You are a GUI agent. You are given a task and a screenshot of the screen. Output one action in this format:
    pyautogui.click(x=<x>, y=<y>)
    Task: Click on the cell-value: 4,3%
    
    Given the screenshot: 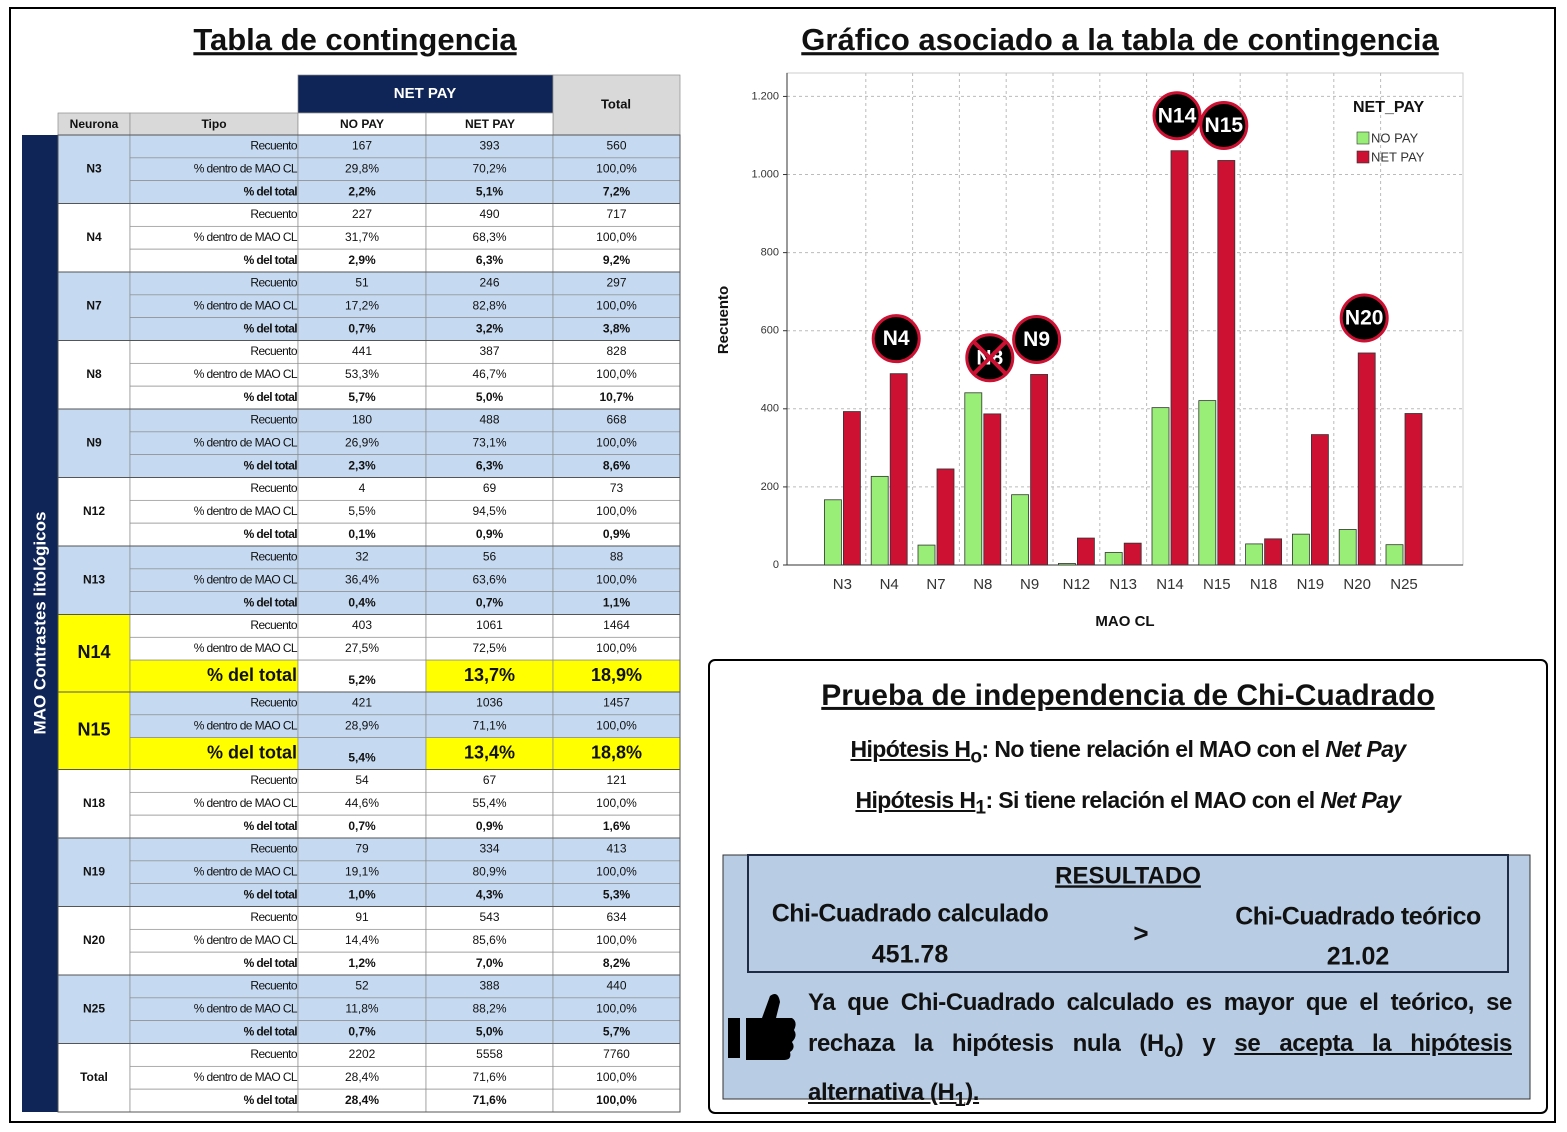 What is the action you would take?
    pyautogui.click(x=490, y=894)
    